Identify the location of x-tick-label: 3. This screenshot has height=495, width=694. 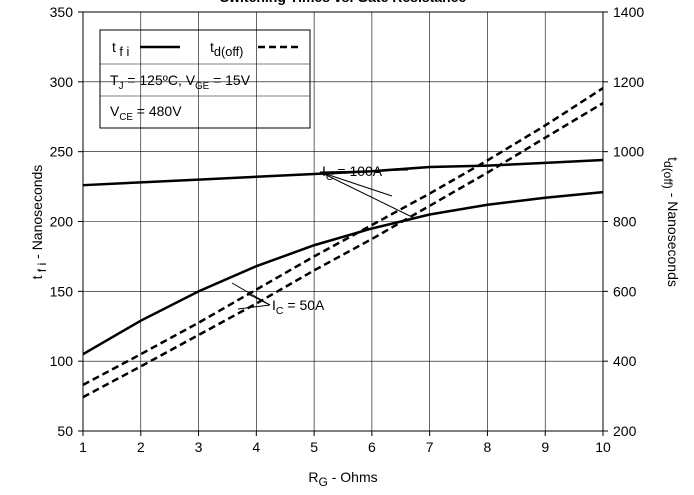
(199, 447).